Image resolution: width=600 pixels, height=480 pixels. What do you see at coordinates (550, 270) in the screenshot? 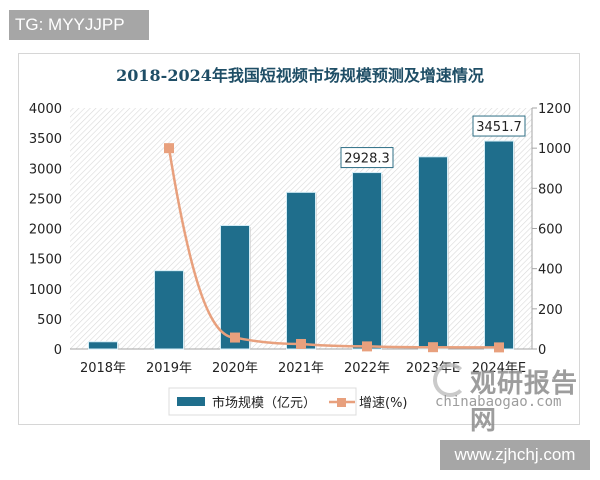
I see `right-tick-label: 400` at bounding box center [550, 270].